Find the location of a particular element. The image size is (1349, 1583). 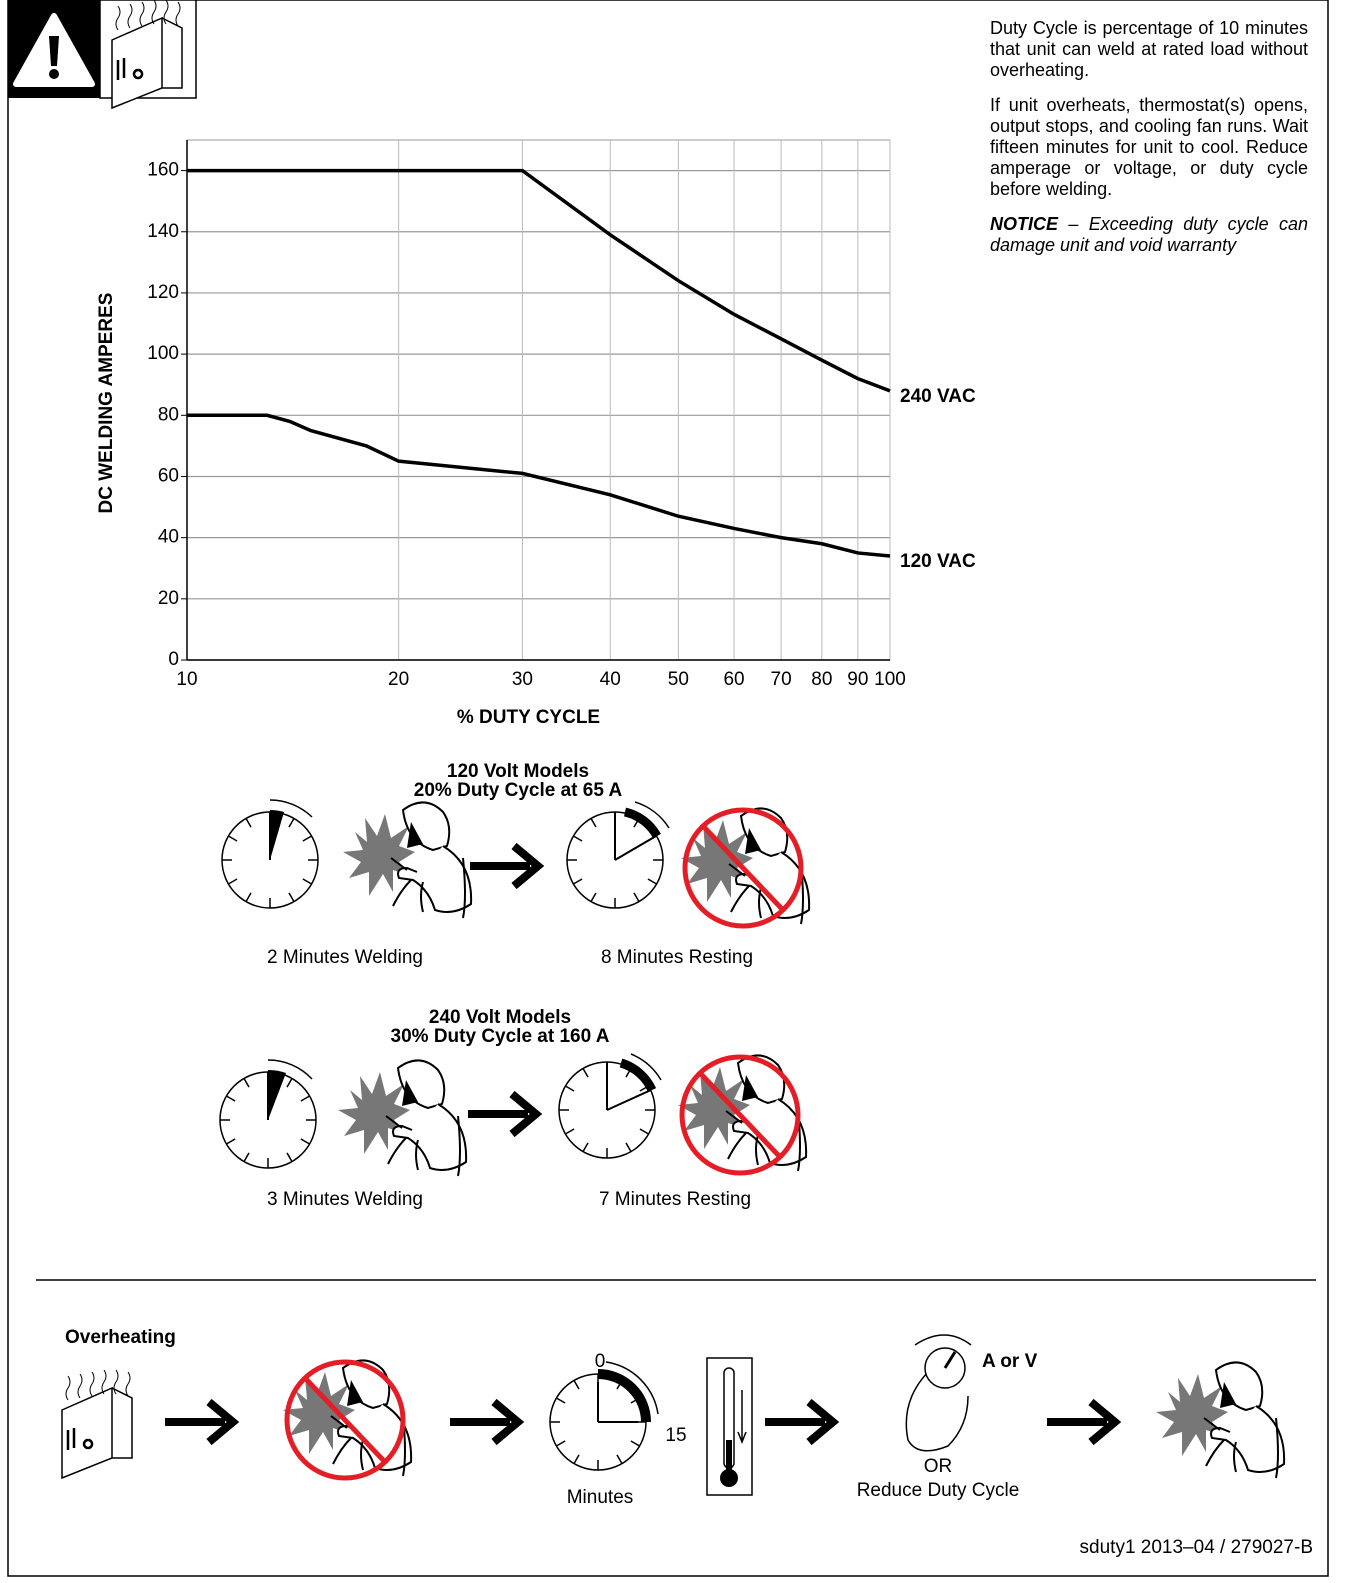

y-axis-label: DC WELDING AMPERES is located at coordinates (106, 403).